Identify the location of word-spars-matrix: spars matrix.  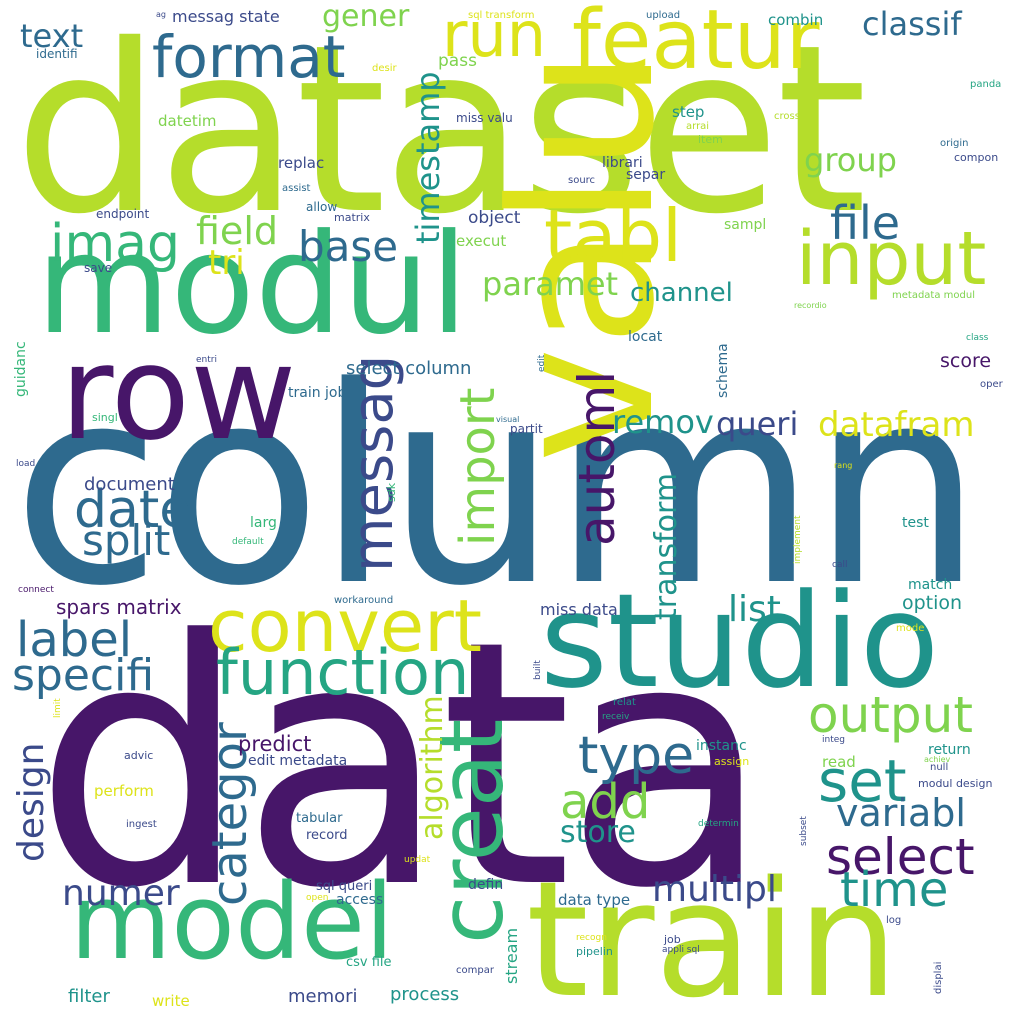
(119, 607).